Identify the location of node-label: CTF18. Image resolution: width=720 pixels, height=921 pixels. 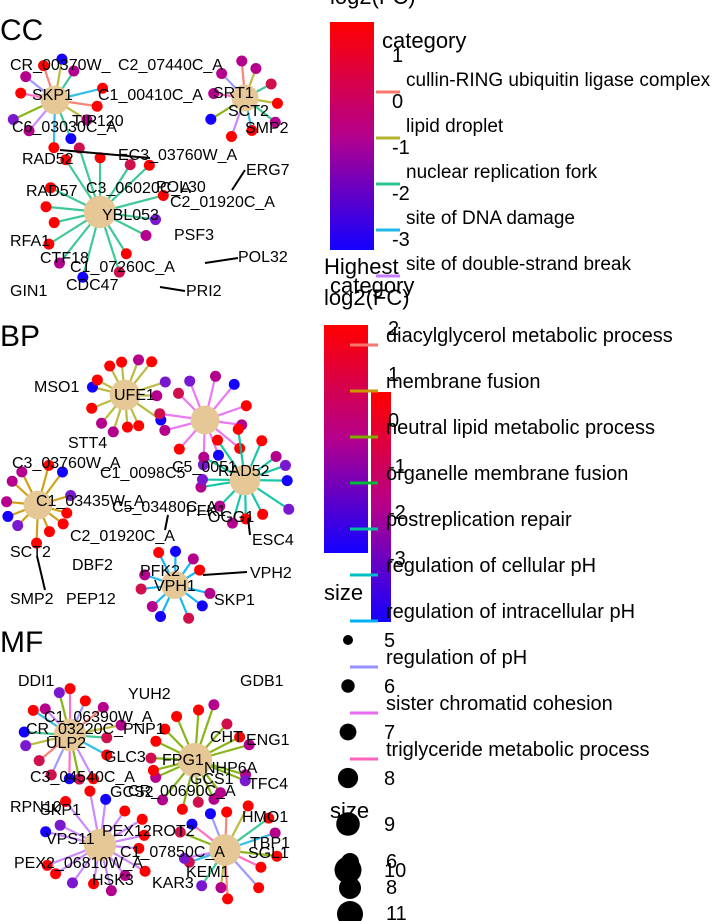
(64, 258).